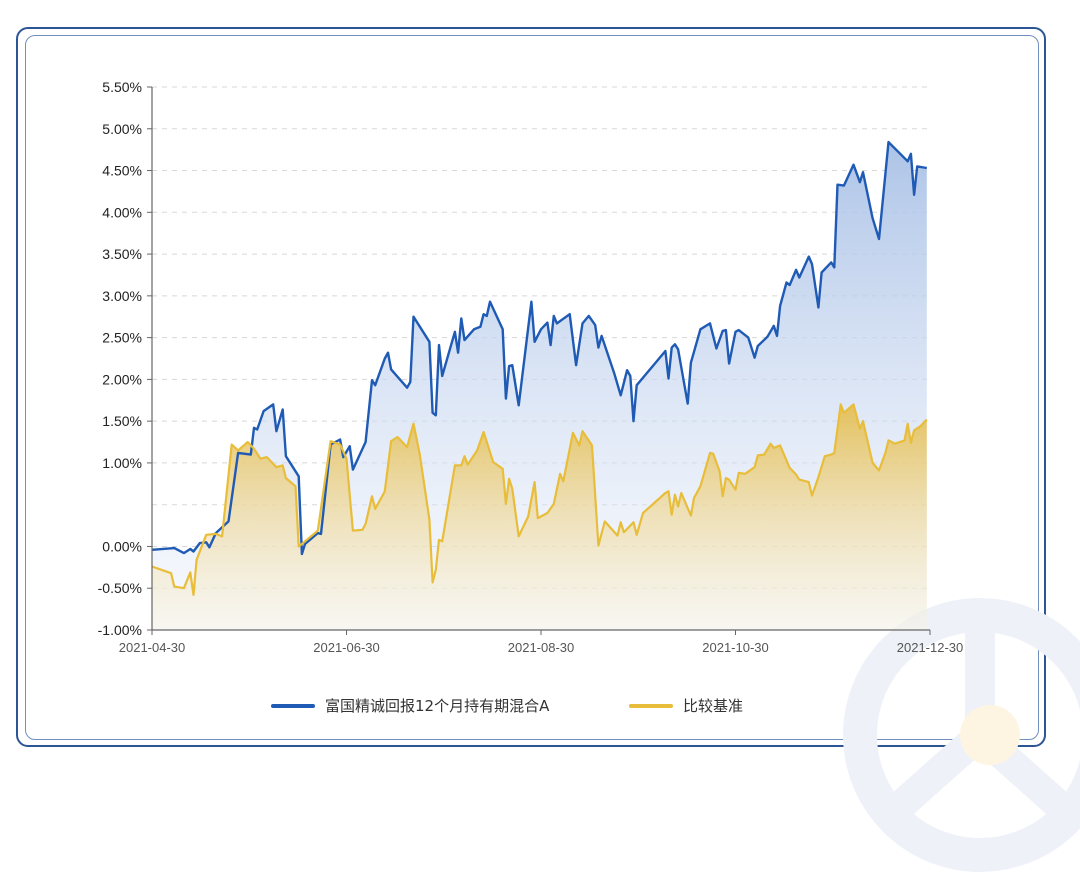 This screenshot has height=885, width=1080. Describe the element at coordinates (735, 647) in the screenshot. I see `x-tick-label: 2021-10-30` at that location.